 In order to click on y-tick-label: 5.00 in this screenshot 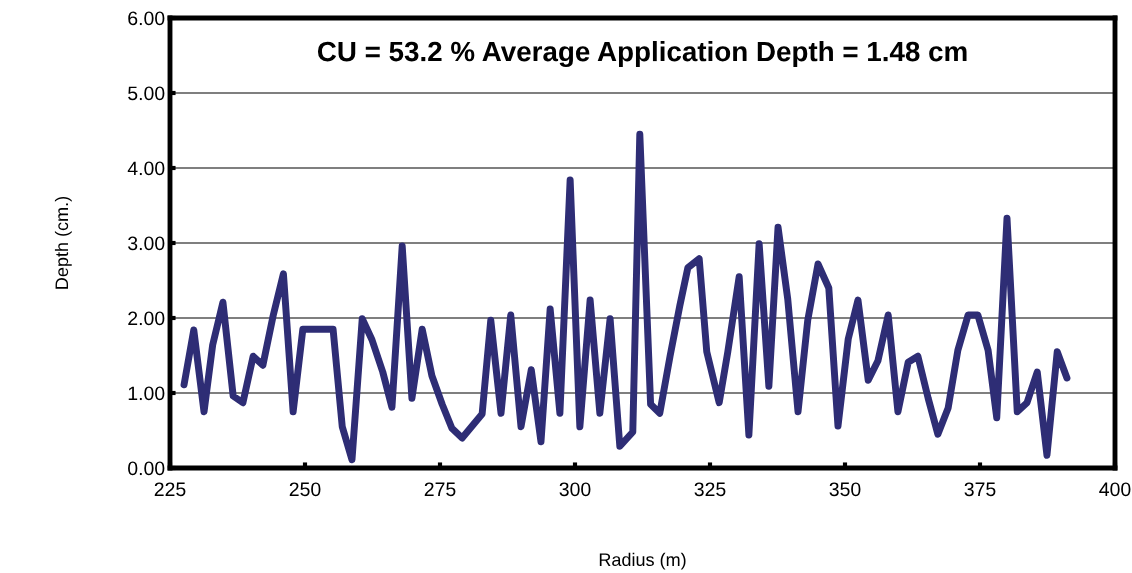, I will do `click(146, 93)`.